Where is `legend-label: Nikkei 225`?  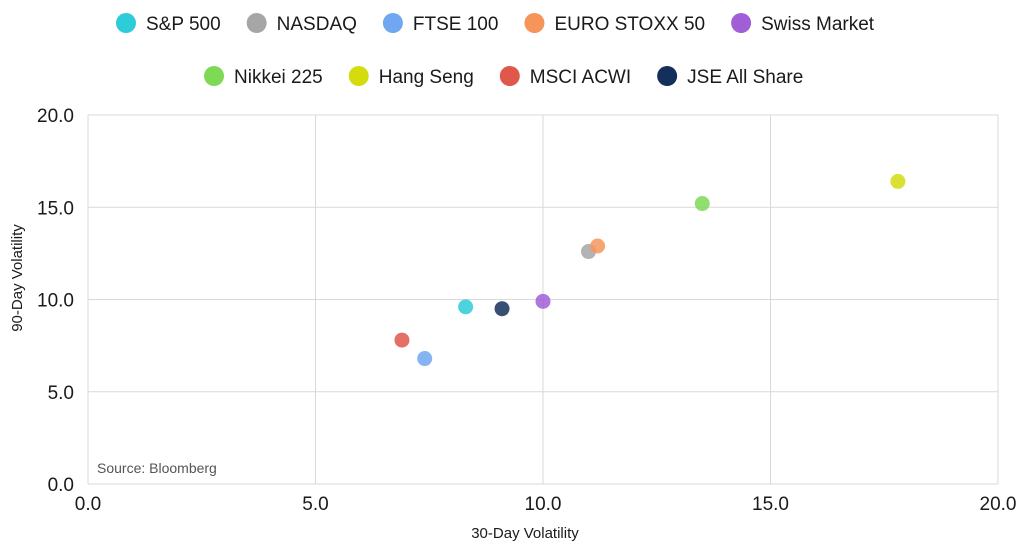 legend-label: Nikkei 225 is located at coordinates (278, 77).